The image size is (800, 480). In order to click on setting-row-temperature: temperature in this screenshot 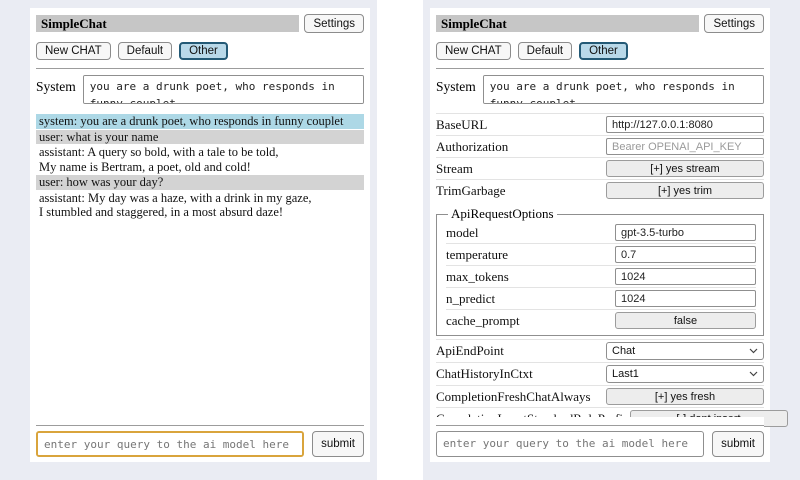, I will do `click(601, 254)`.